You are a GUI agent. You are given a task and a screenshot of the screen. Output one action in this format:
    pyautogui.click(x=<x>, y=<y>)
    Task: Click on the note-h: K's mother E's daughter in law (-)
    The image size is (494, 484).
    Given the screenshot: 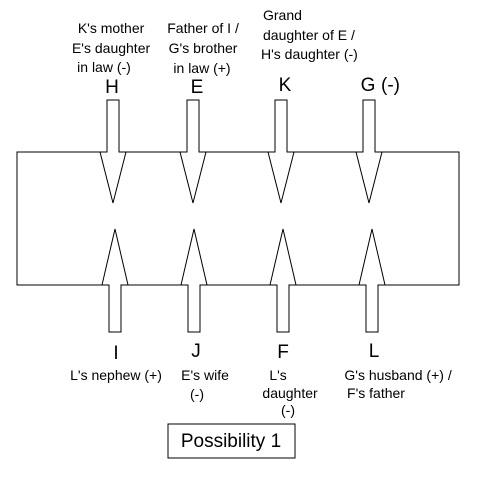 What is the action you would take?
    pyautogui.click(x=113, y=47)
    